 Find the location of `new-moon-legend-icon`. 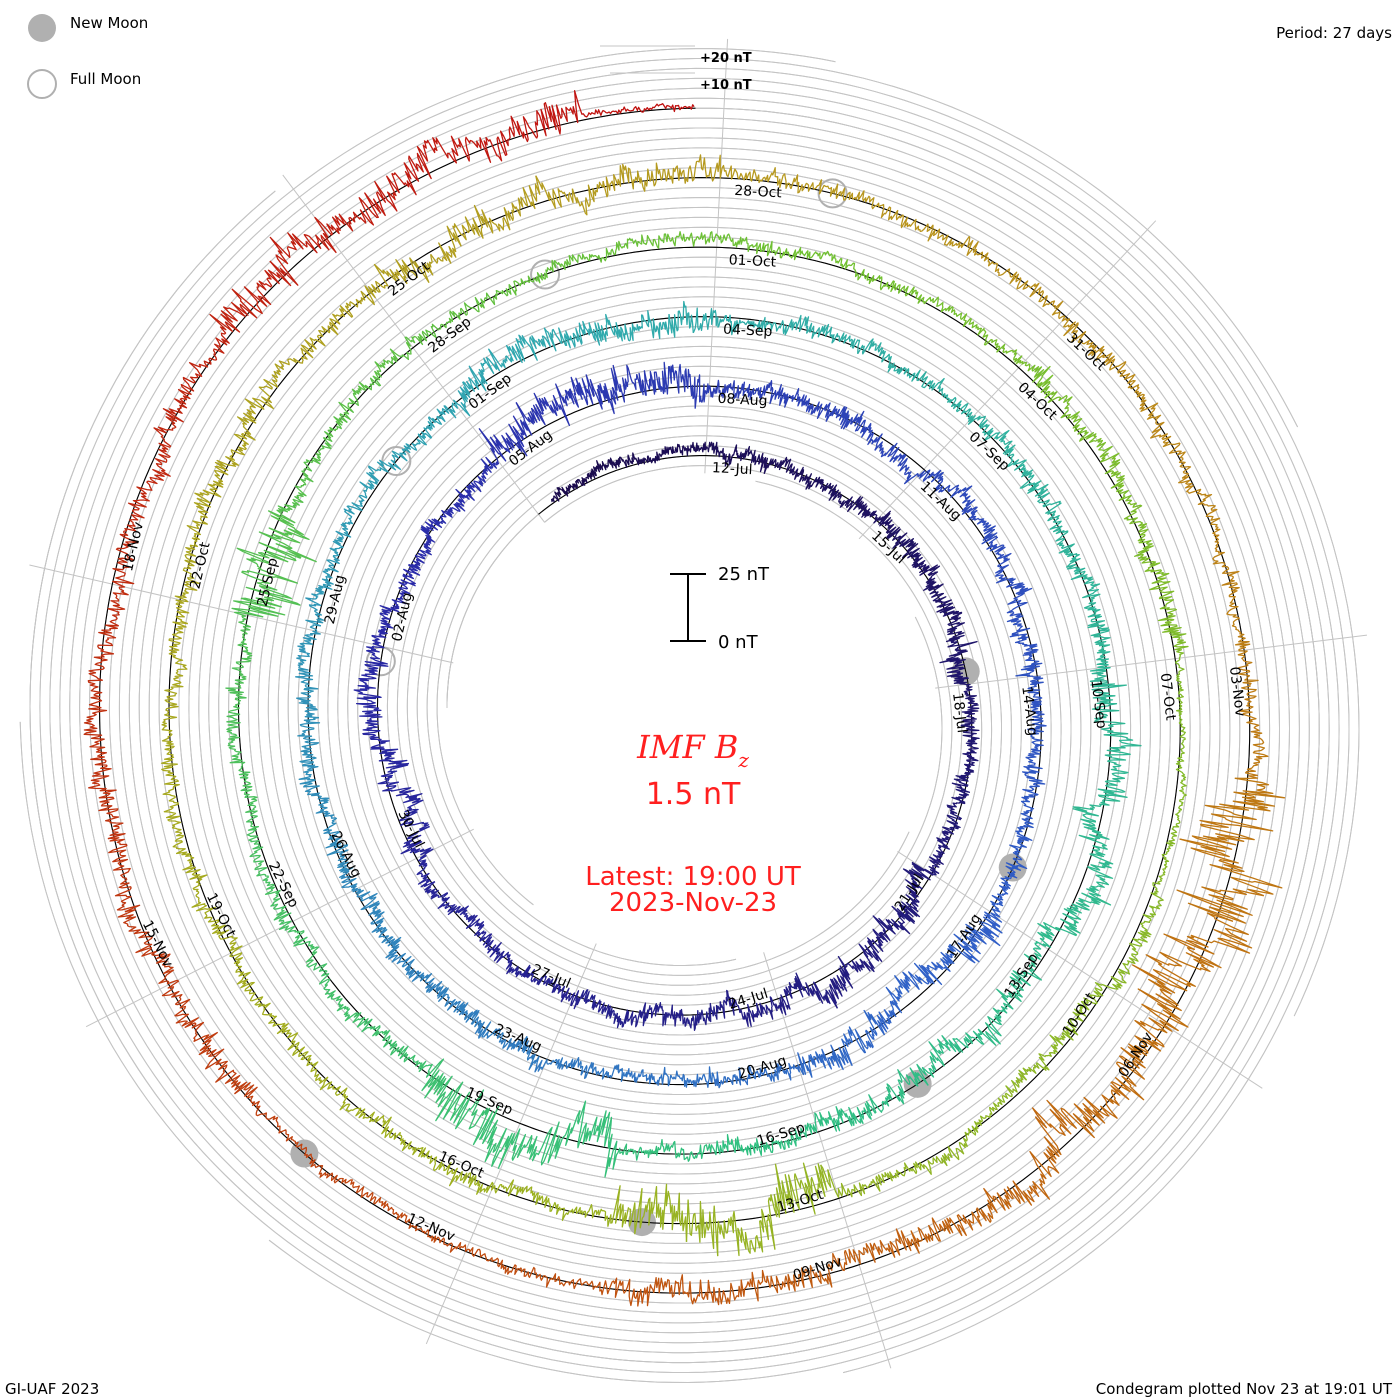

new-moon-legend-icon is located at coordinates (42, 28).